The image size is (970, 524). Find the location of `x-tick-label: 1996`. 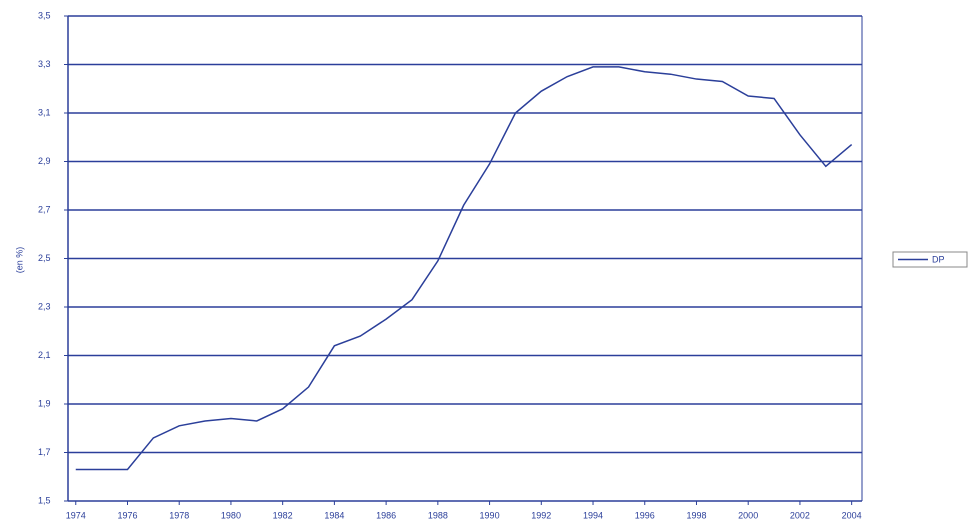

x-tick-label: 1996 is located at coordinates (645, 515).